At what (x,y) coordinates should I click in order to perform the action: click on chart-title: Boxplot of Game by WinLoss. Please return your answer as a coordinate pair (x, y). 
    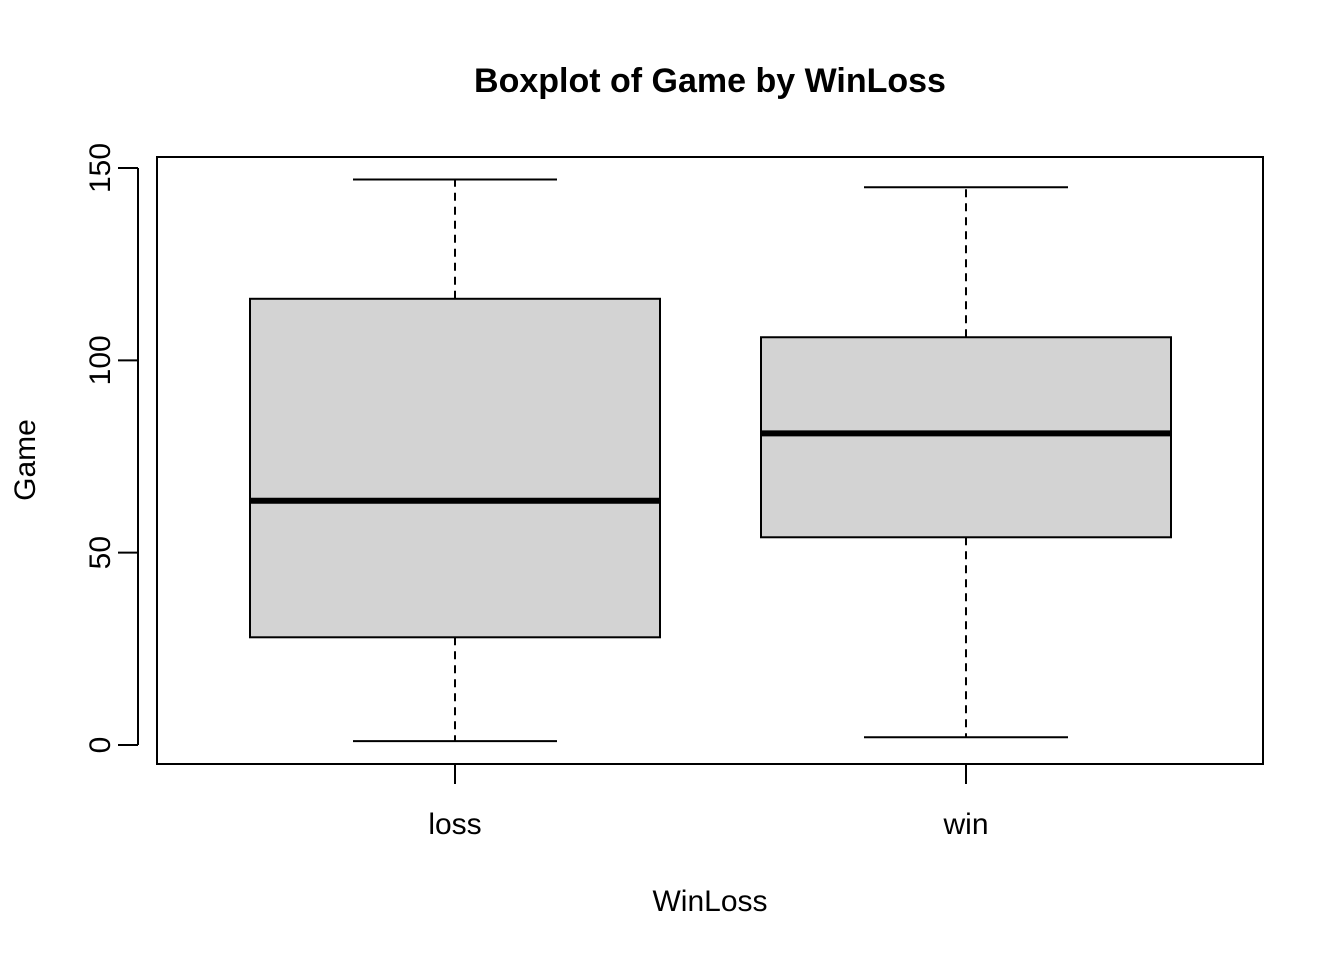
    Looking at the image, I should click on (710, 81).